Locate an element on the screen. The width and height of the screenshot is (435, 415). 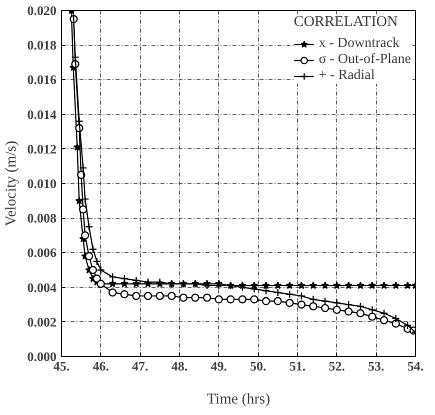
x-tick-label: 51. is located at coordinates (297, 366).